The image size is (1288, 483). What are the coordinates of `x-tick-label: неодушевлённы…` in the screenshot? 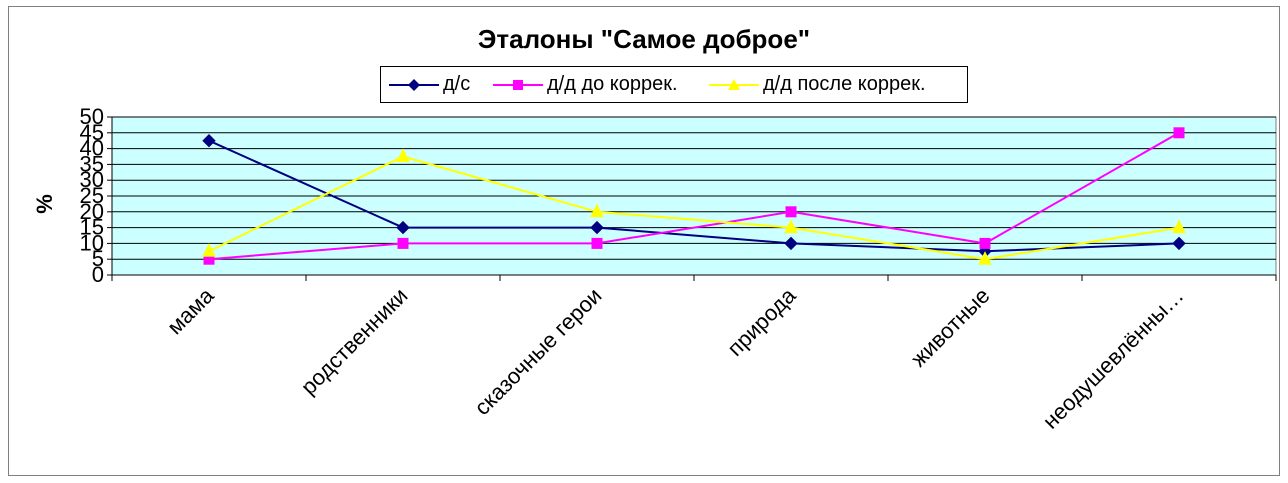 It's located at (1113, 358).